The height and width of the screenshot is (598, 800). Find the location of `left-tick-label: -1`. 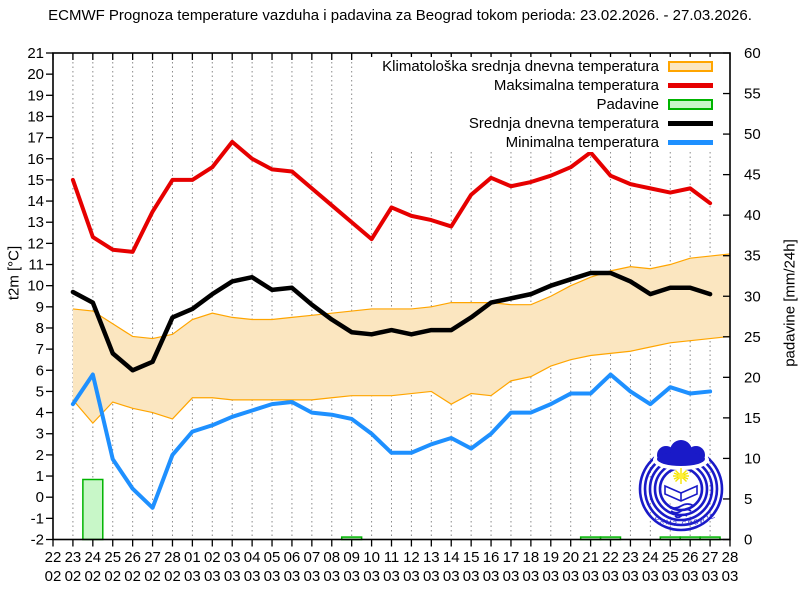

left-tick-label: -1 is located at coordinates (37, 518).